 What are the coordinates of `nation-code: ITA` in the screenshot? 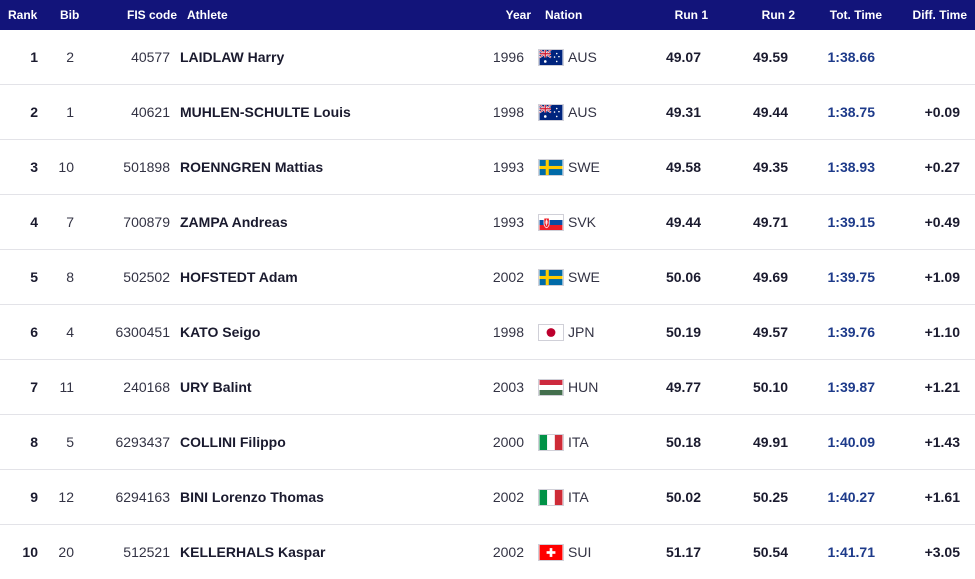 It's located at (578, 442).